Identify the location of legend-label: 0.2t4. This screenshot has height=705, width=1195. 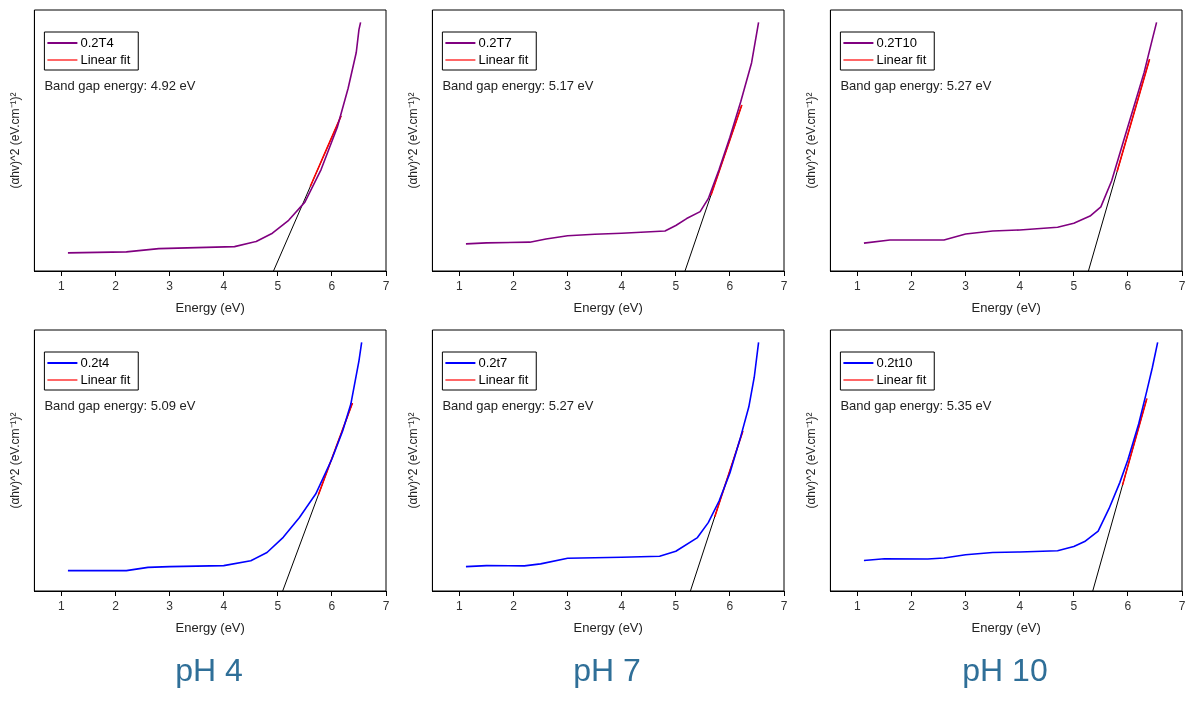
(95, 362).